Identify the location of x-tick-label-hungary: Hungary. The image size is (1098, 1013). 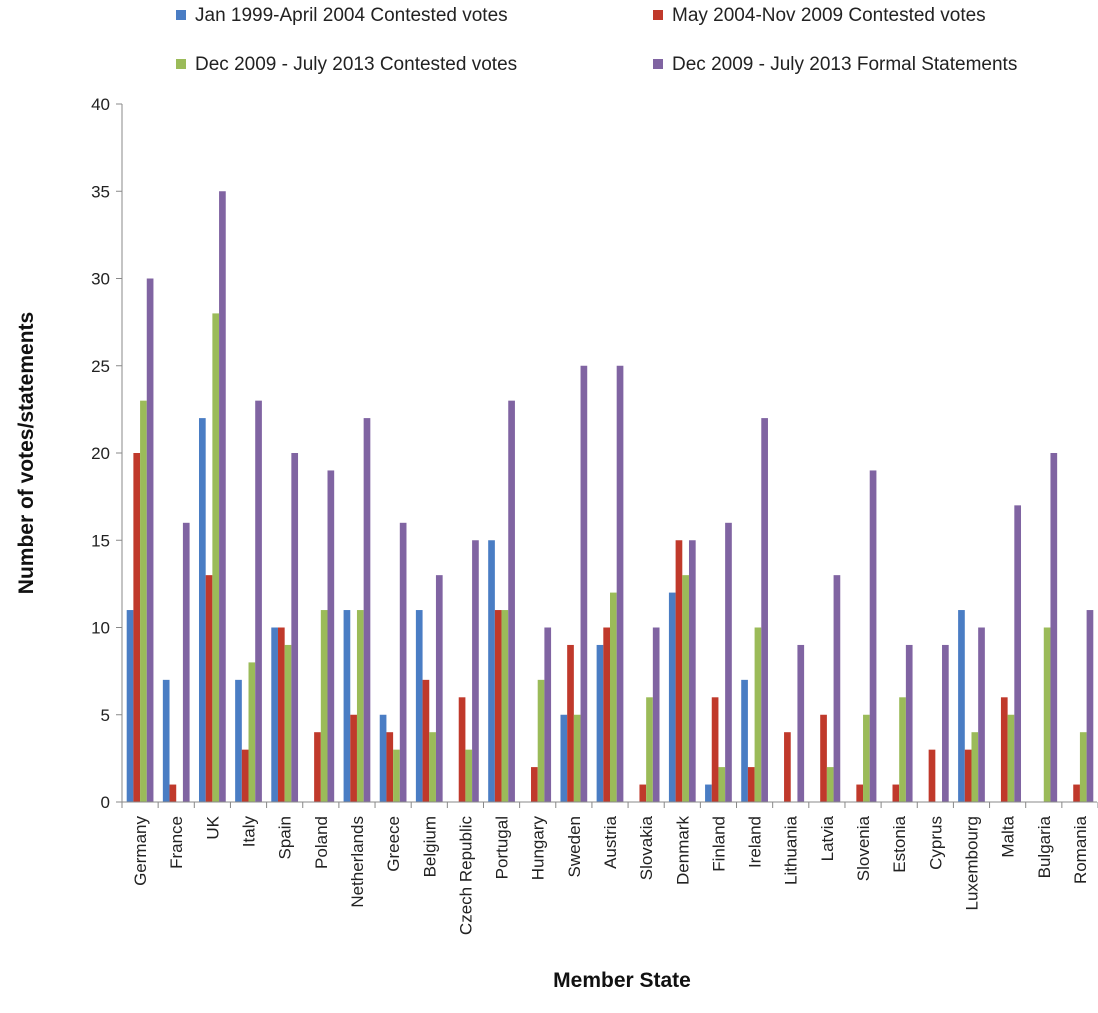
(538, 848).